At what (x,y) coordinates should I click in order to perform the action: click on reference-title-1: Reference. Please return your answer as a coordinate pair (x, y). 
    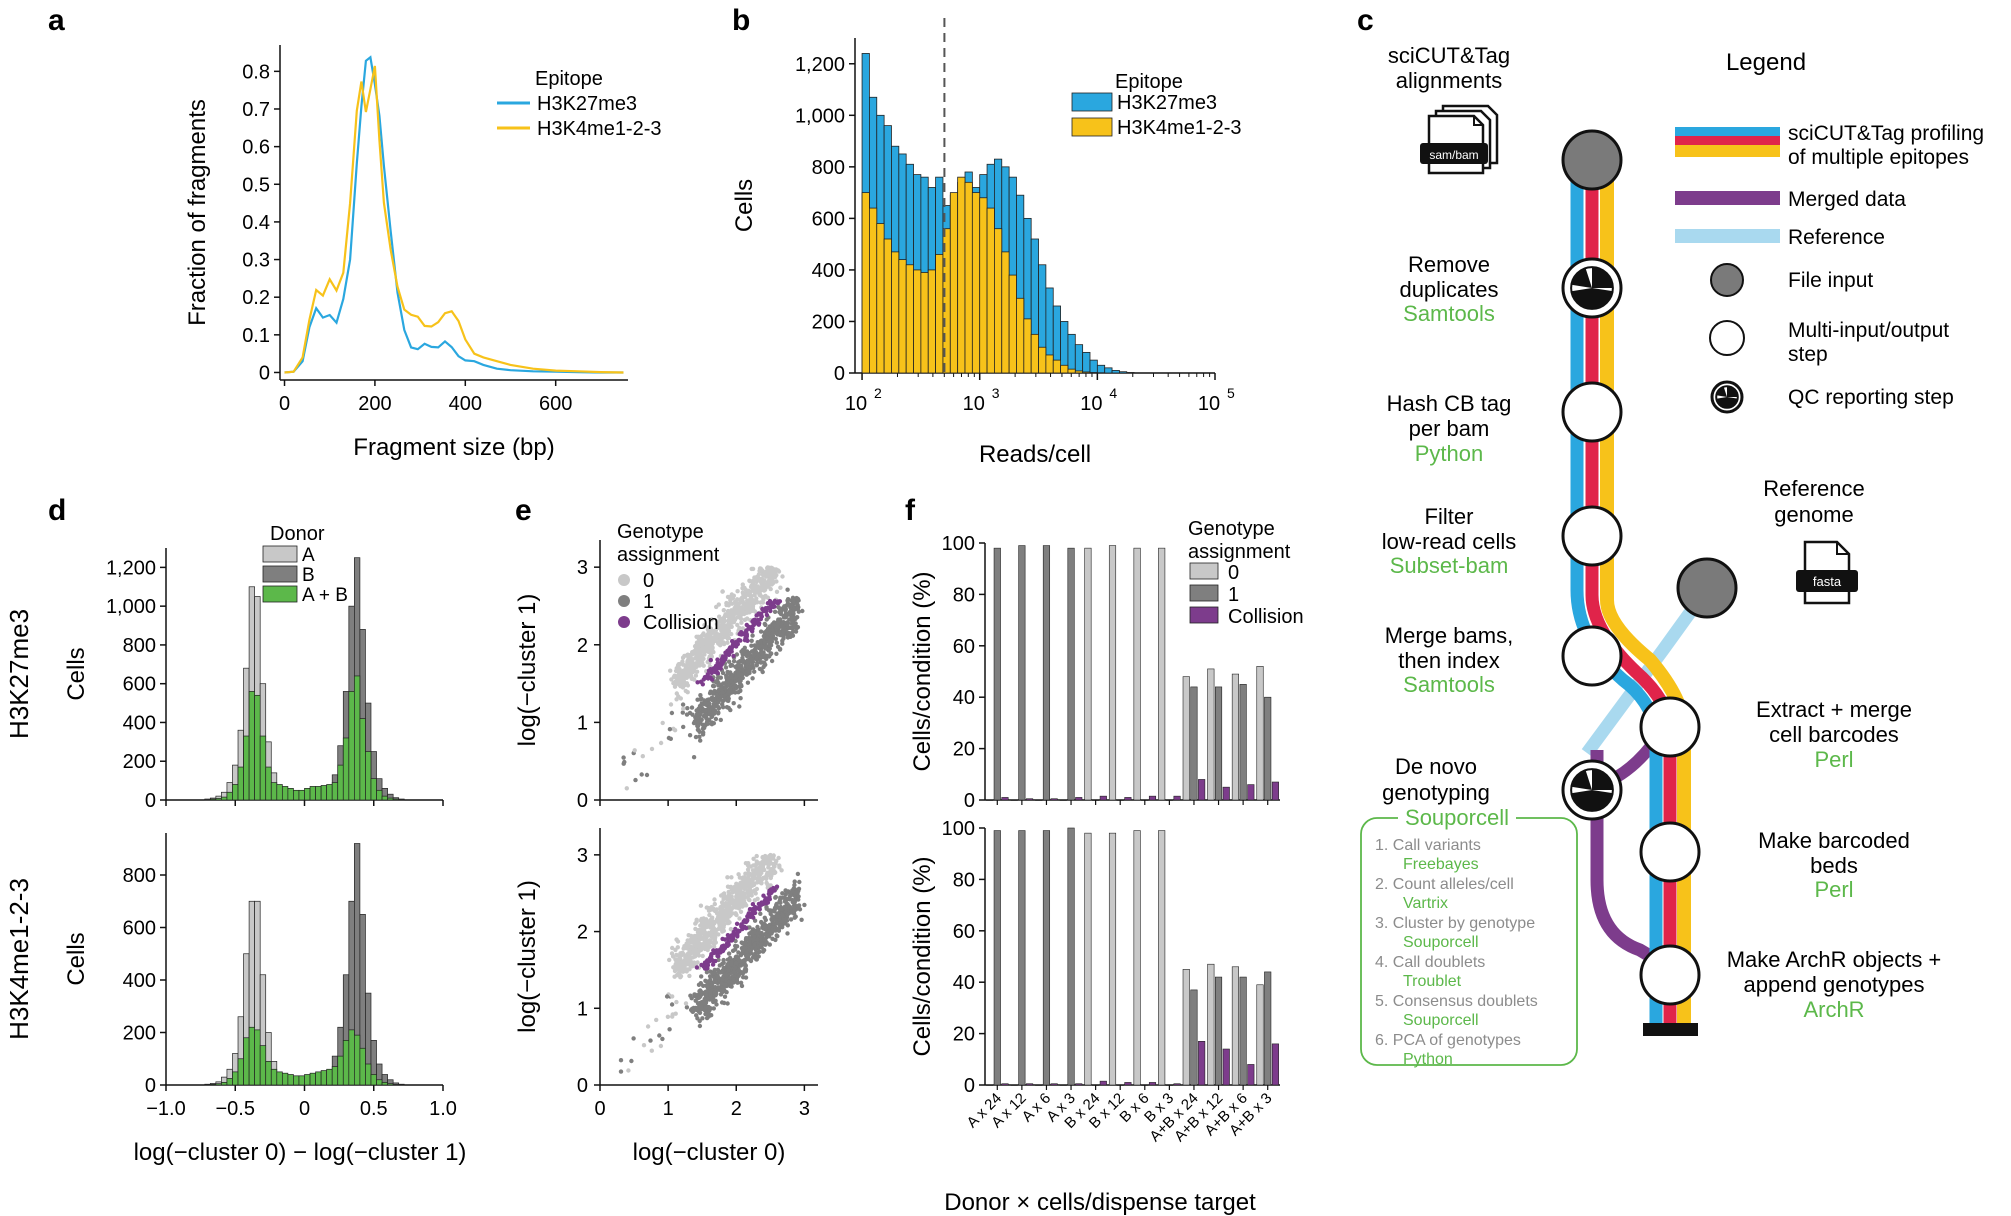
    Looking at the image, I should click on (1814, 488).